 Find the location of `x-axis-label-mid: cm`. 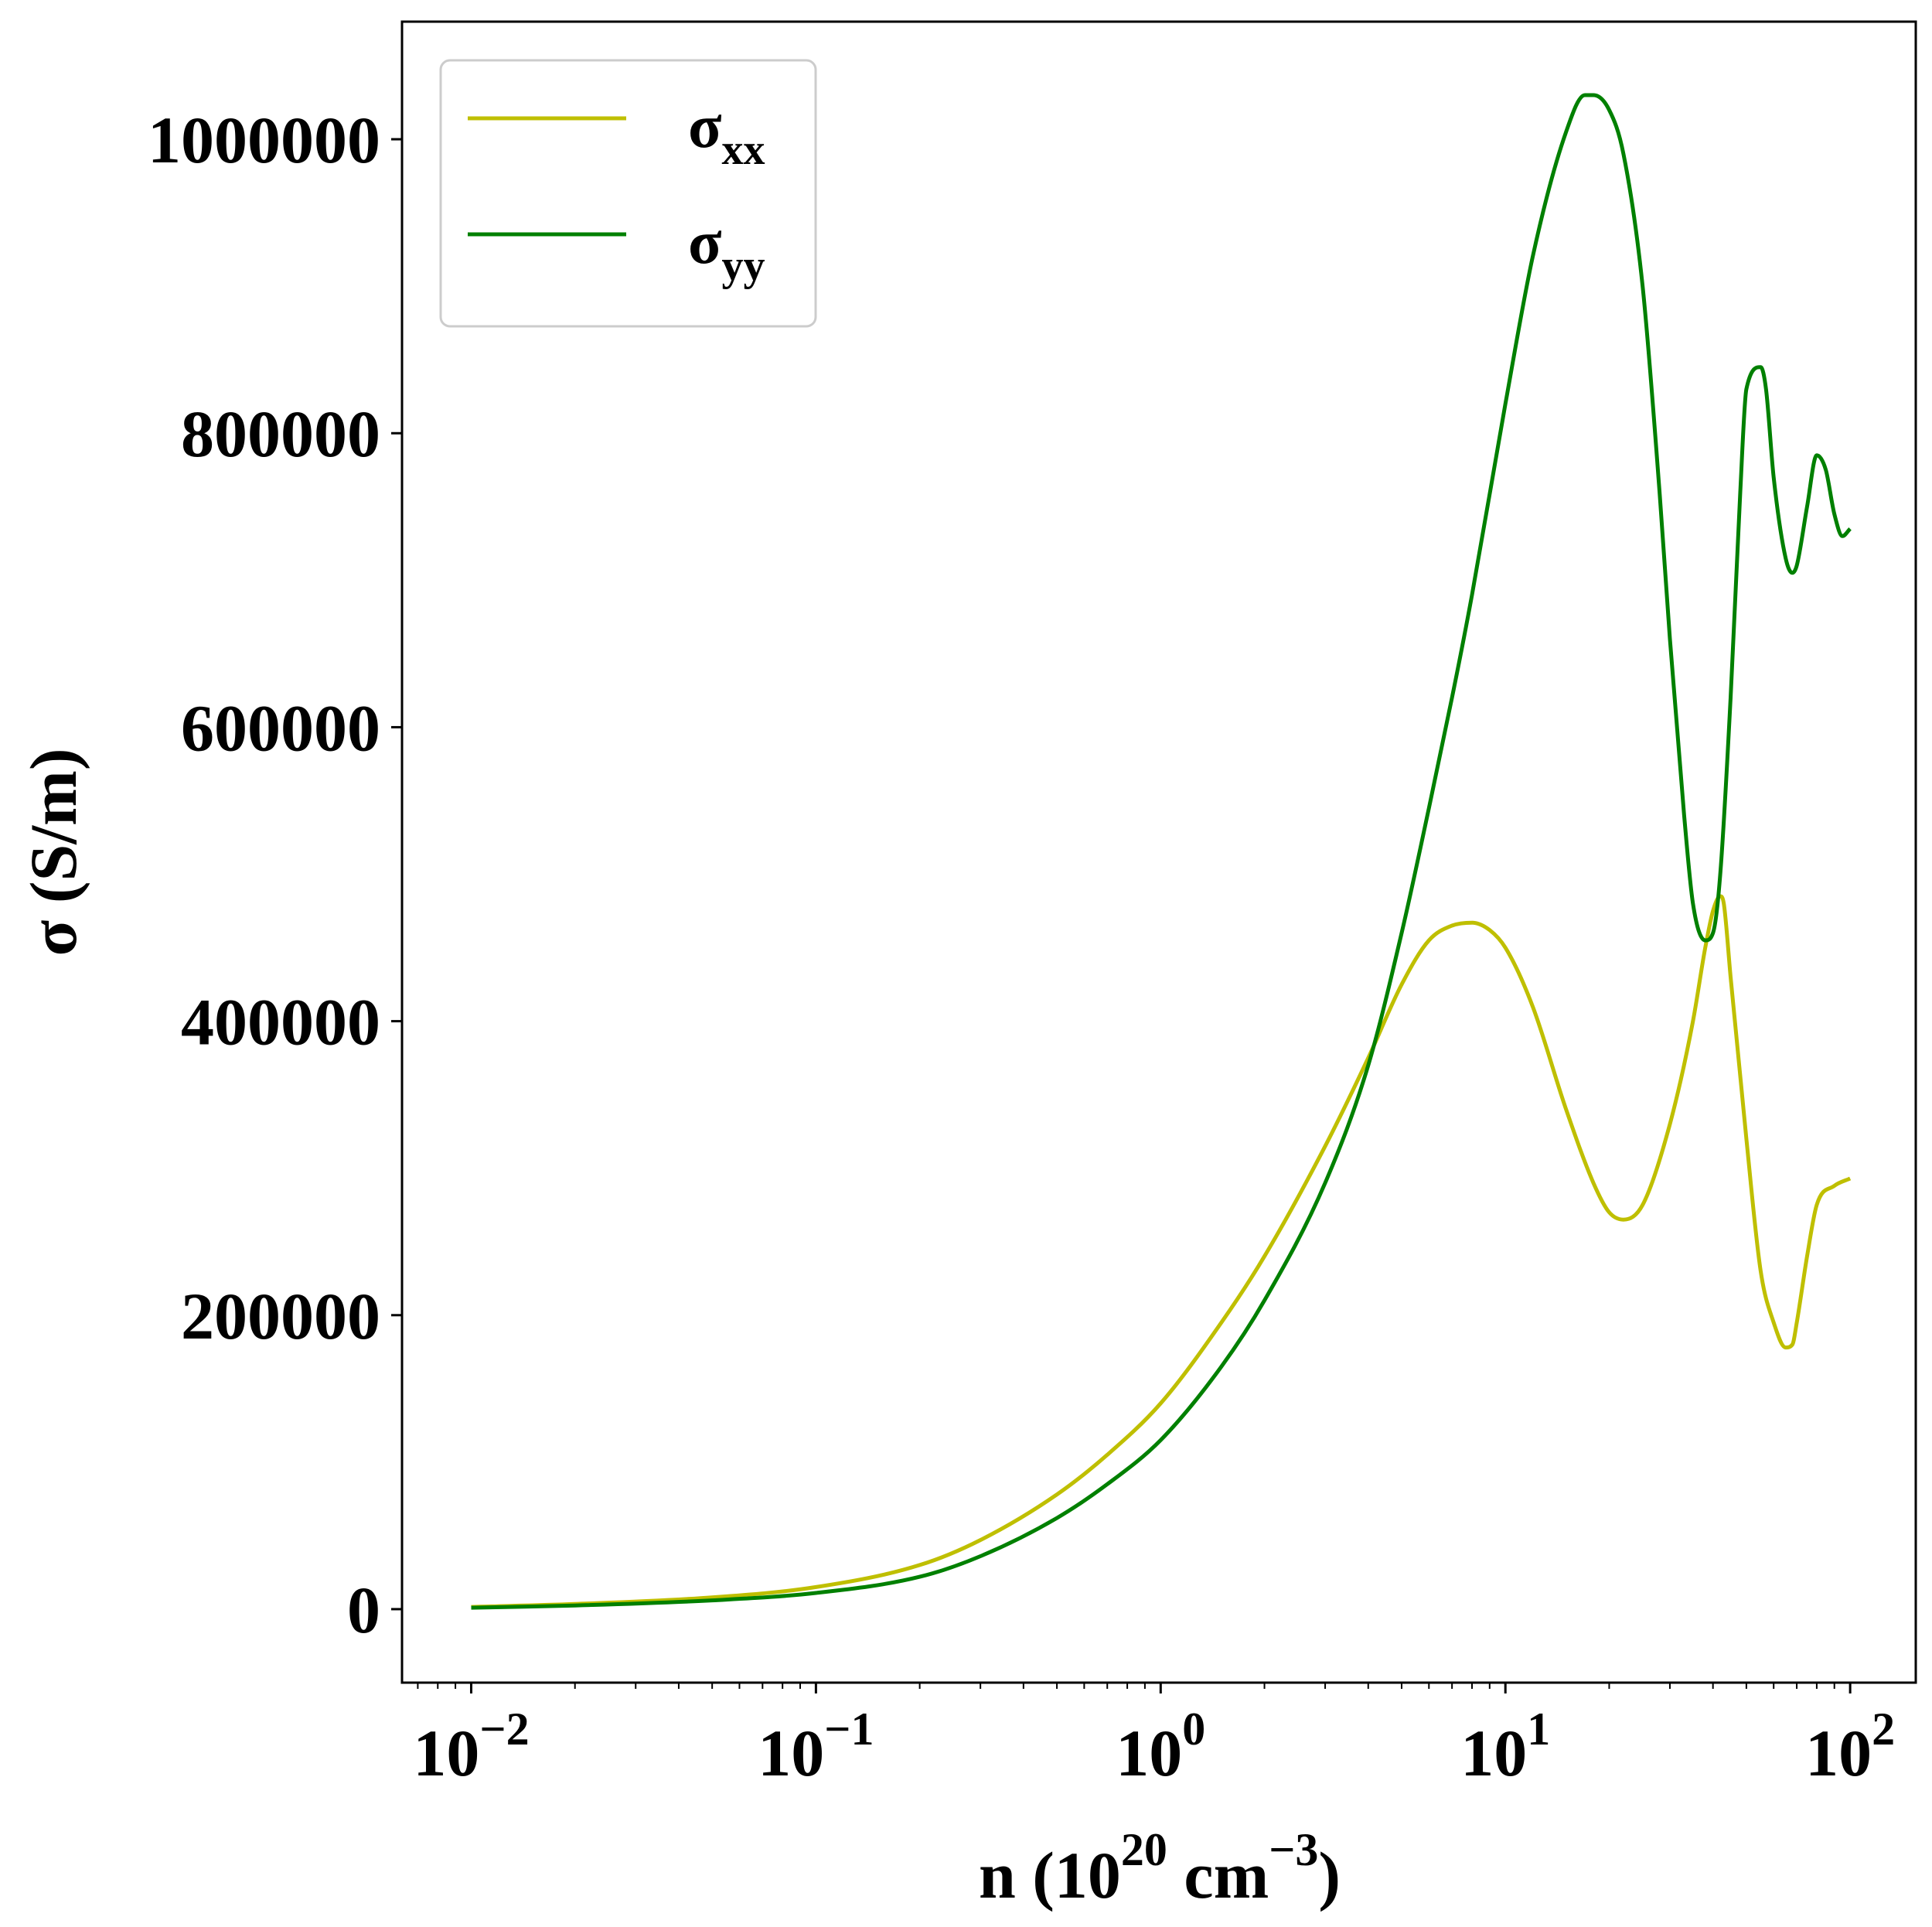

x-axis-label-mid: cm is located at coordinates (1218, 1875).